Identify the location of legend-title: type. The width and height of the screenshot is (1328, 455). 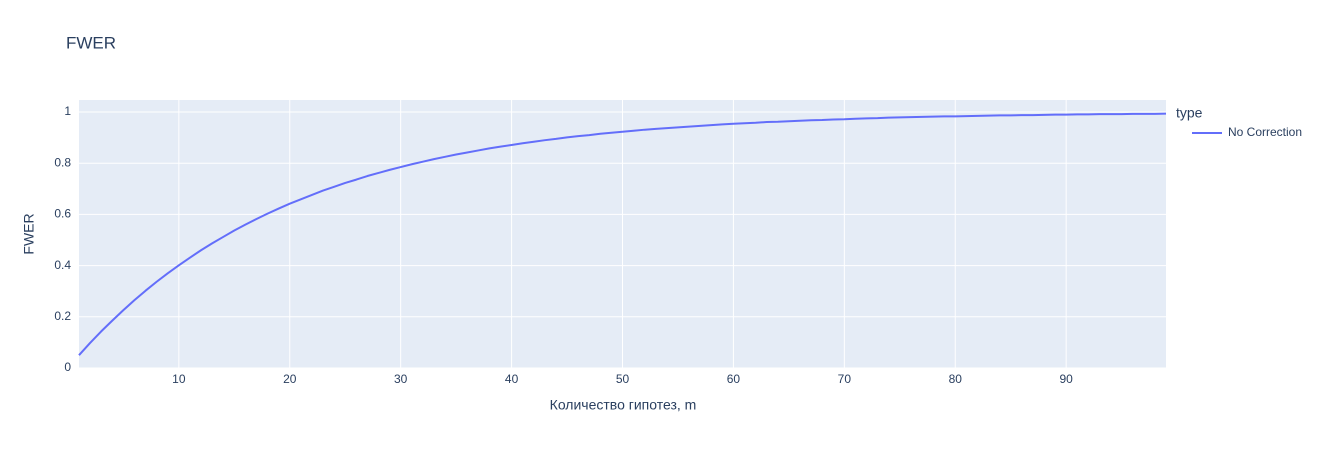
(1189, 113).